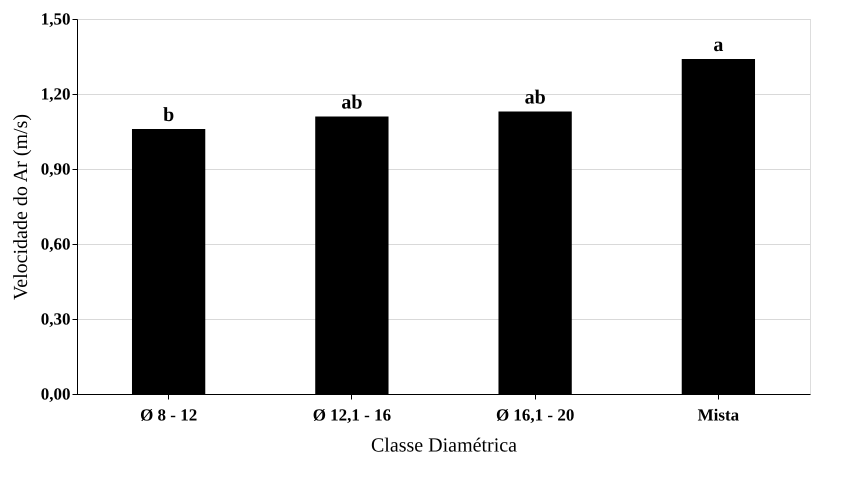 This screenshot has width=862, height=477. Describe the element at coordinates (444, 445) in the screenshot. I see `x-axis-title: Classe Diamétrica` at that location.